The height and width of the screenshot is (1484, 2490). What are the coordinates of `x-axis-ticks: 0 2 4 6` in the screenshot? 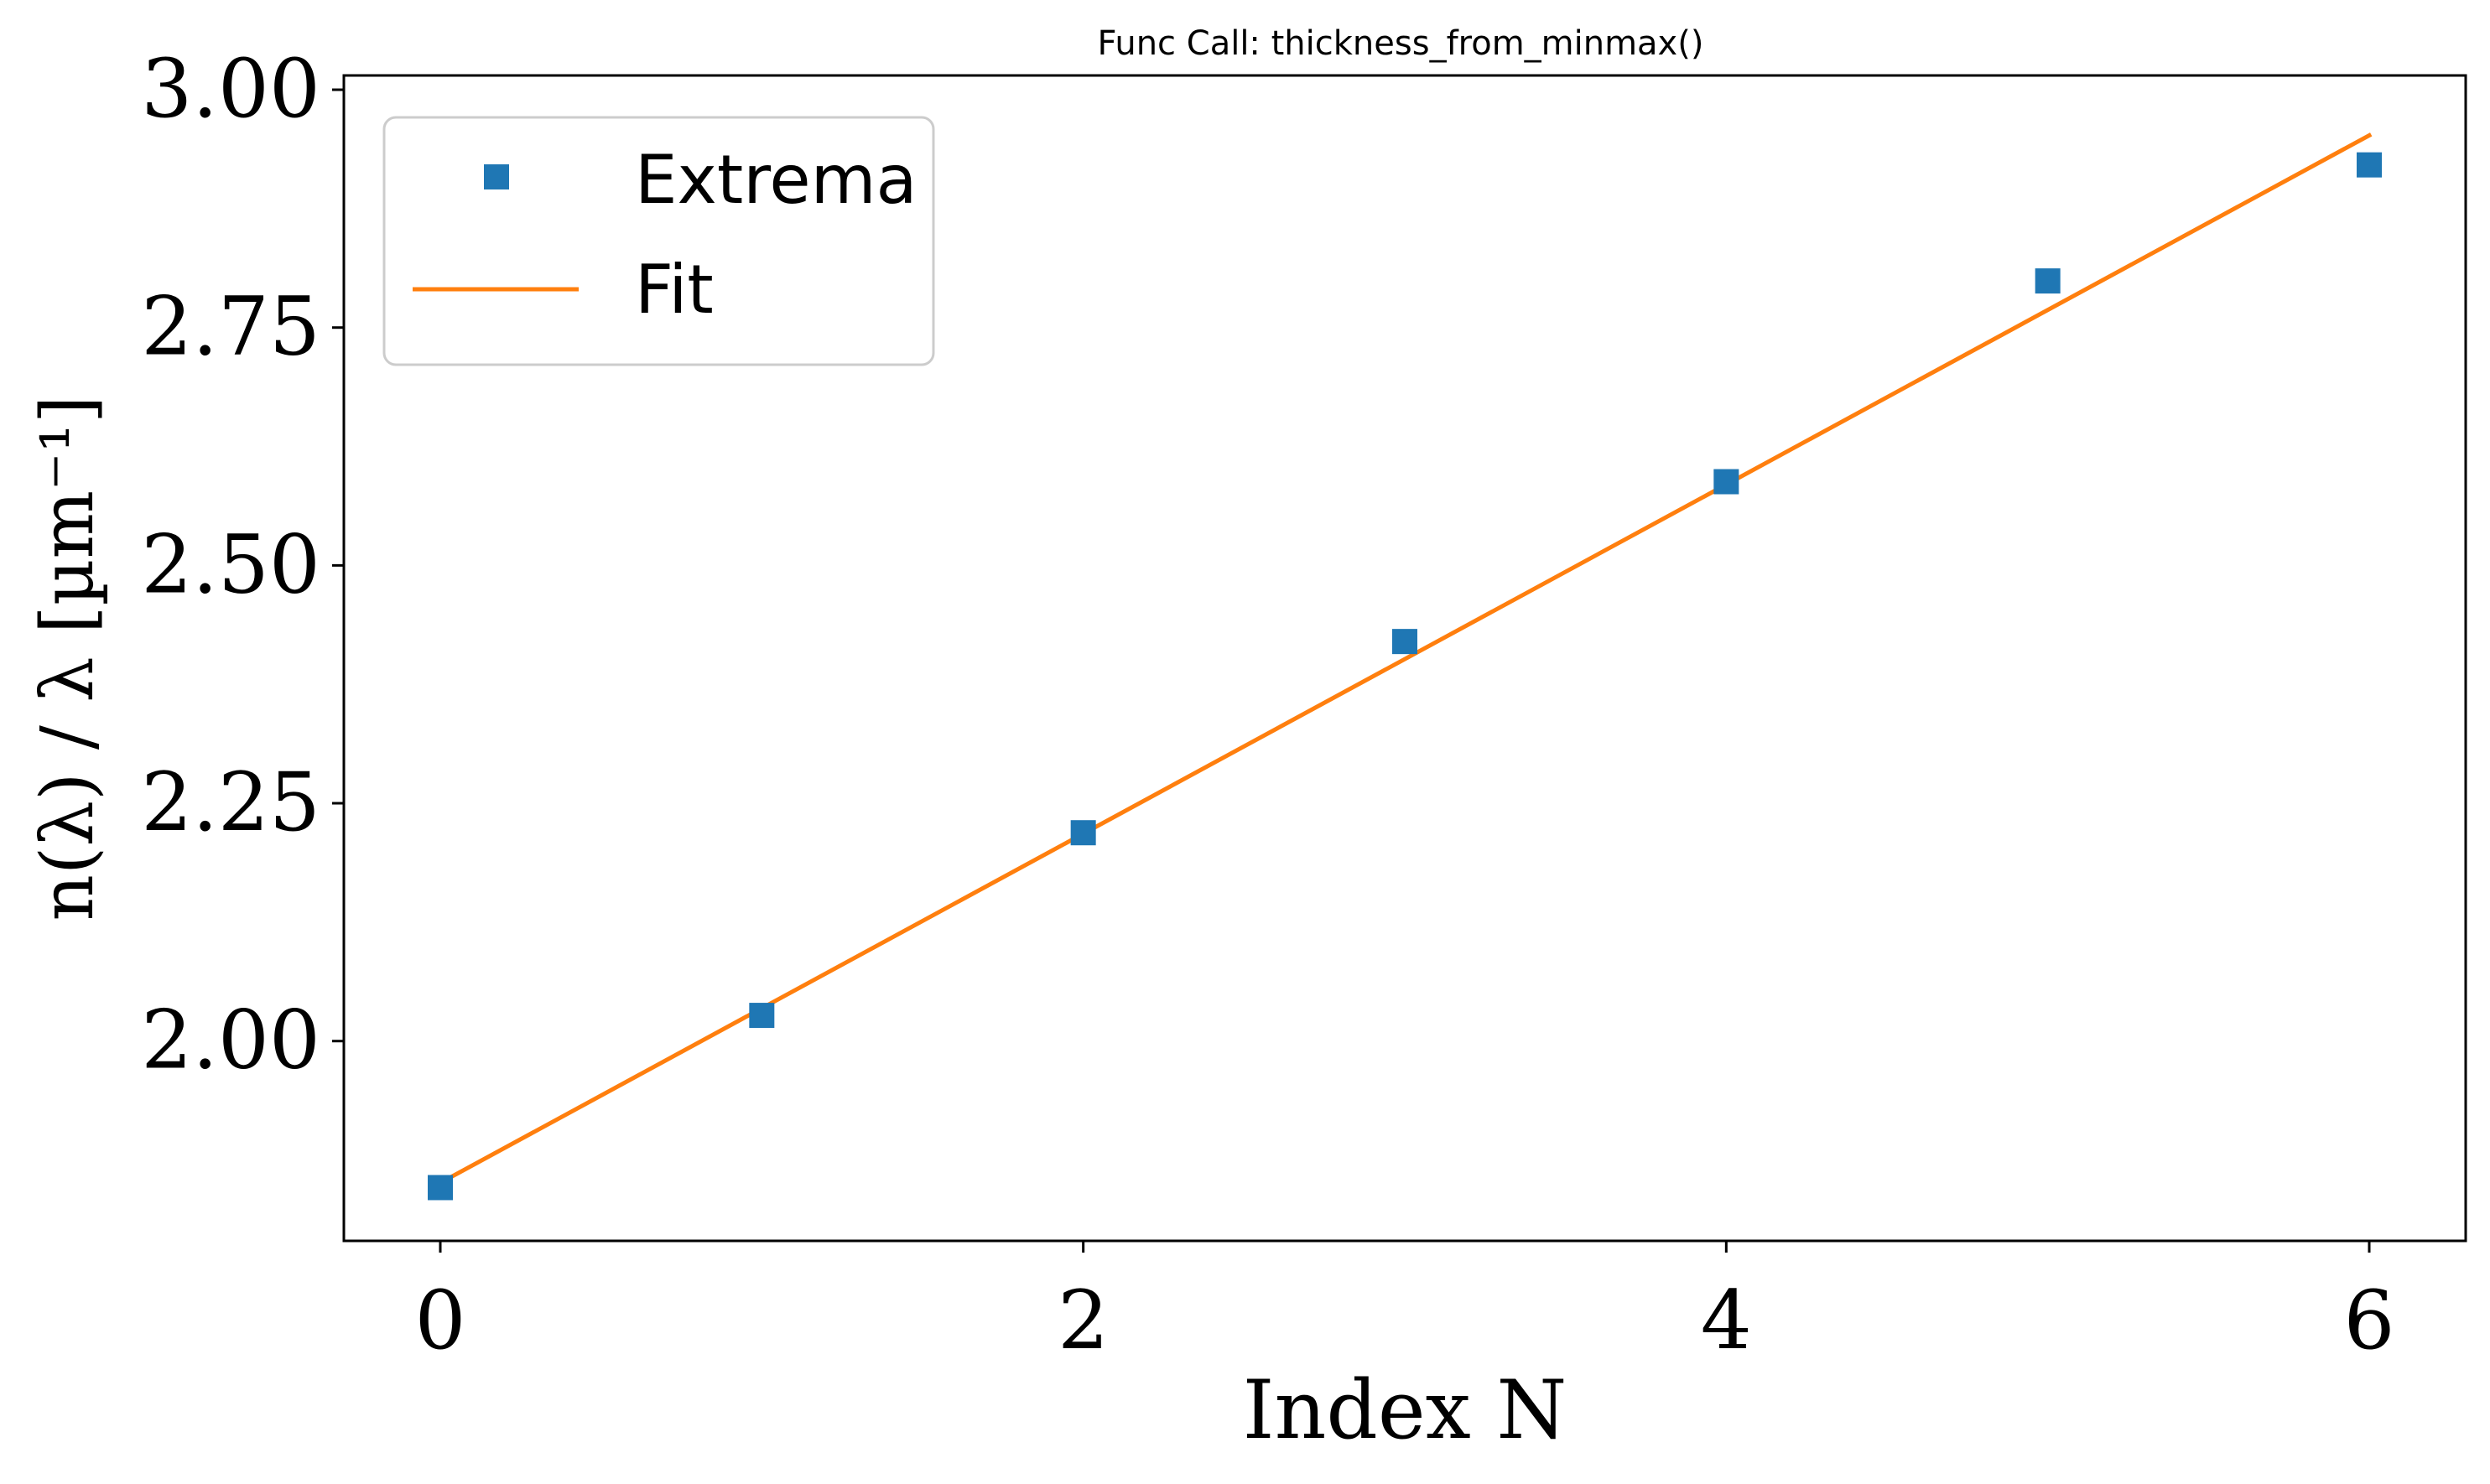 It's located at (1404, 1304).